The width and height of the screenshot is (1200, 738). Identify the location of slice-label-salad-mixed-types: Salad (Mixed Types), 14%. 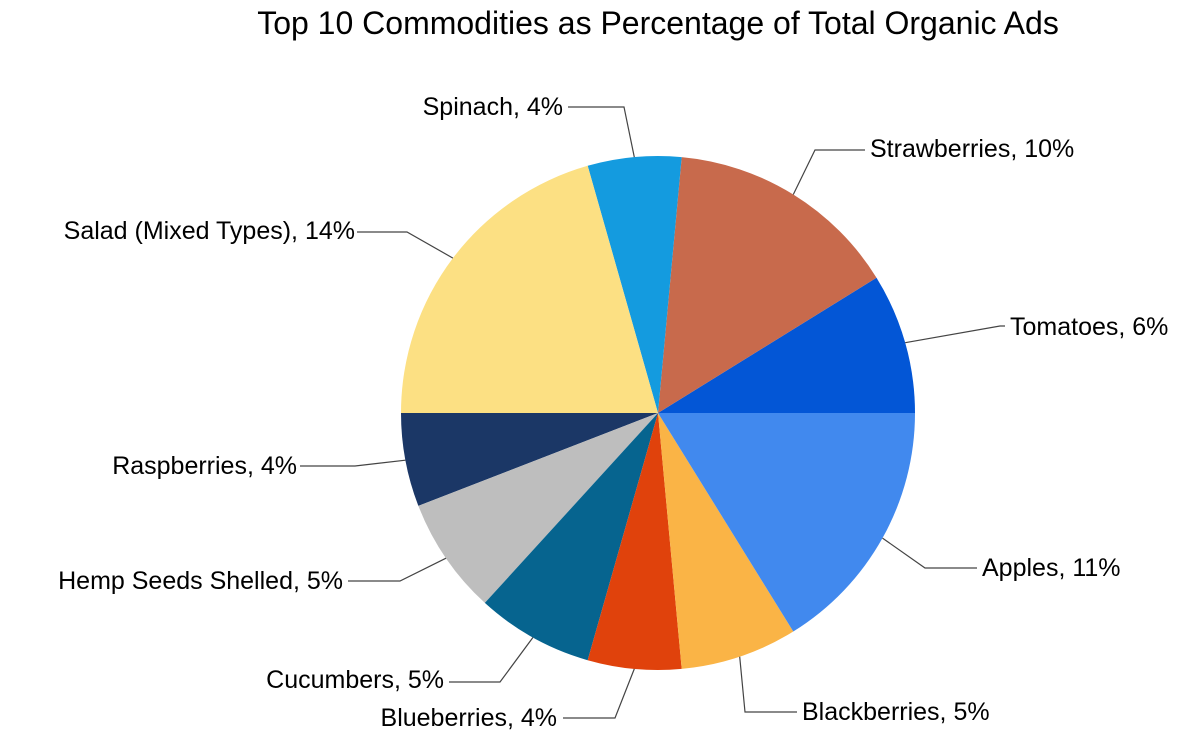
(209, 231).